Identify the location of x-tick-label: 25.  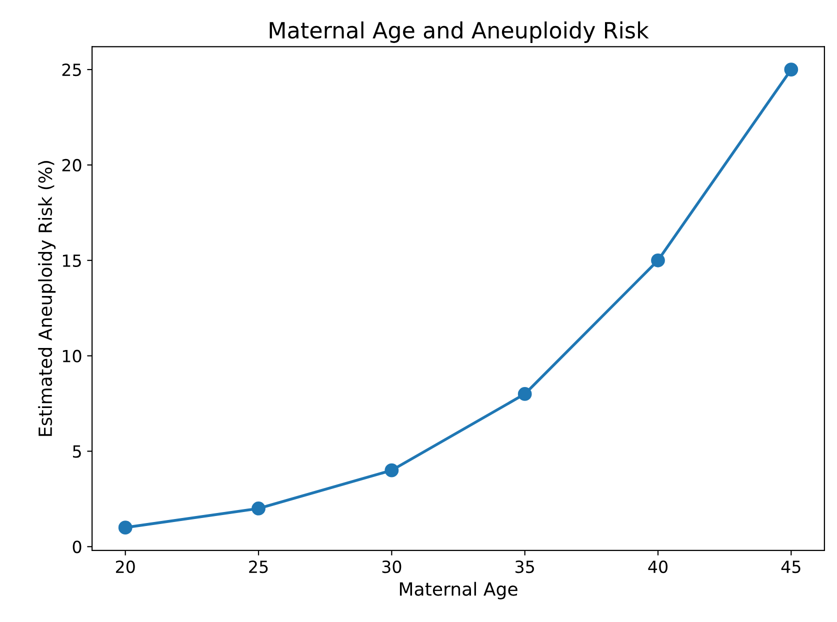
(258, 567).